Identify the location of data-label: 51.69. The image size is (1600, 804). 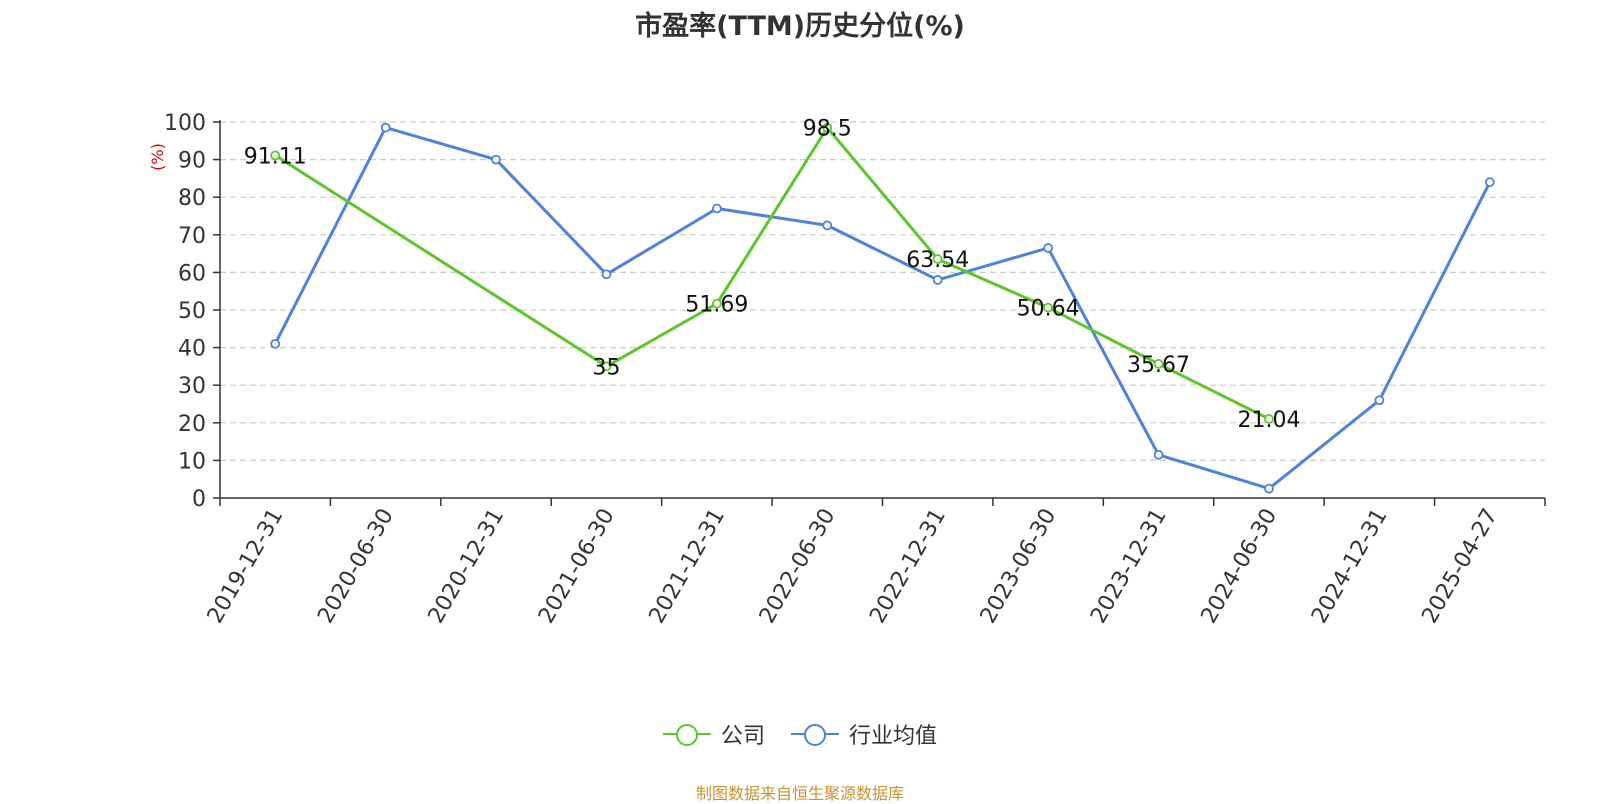
(716, 305).